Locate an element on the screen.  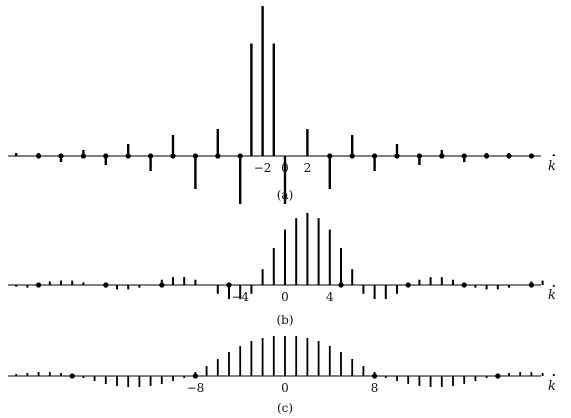
panel-b-zero-dots is located at coordinates (285, 285).